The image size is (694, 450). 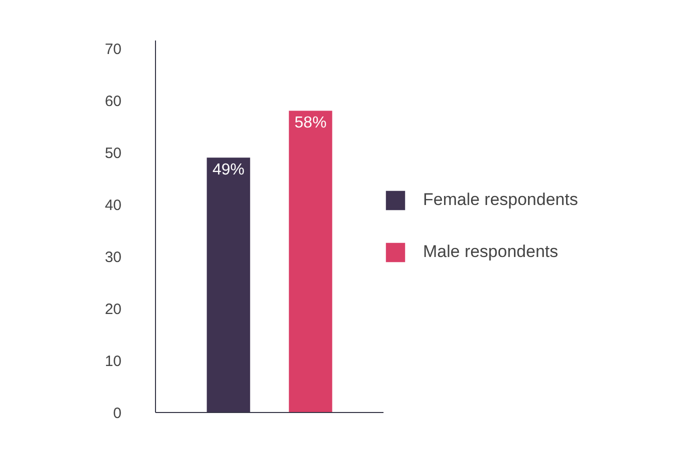 What do you see at coordinates (113, 361) in the screenshot?
I see `y-tick-label: 10` at bounding box center [113, 361].